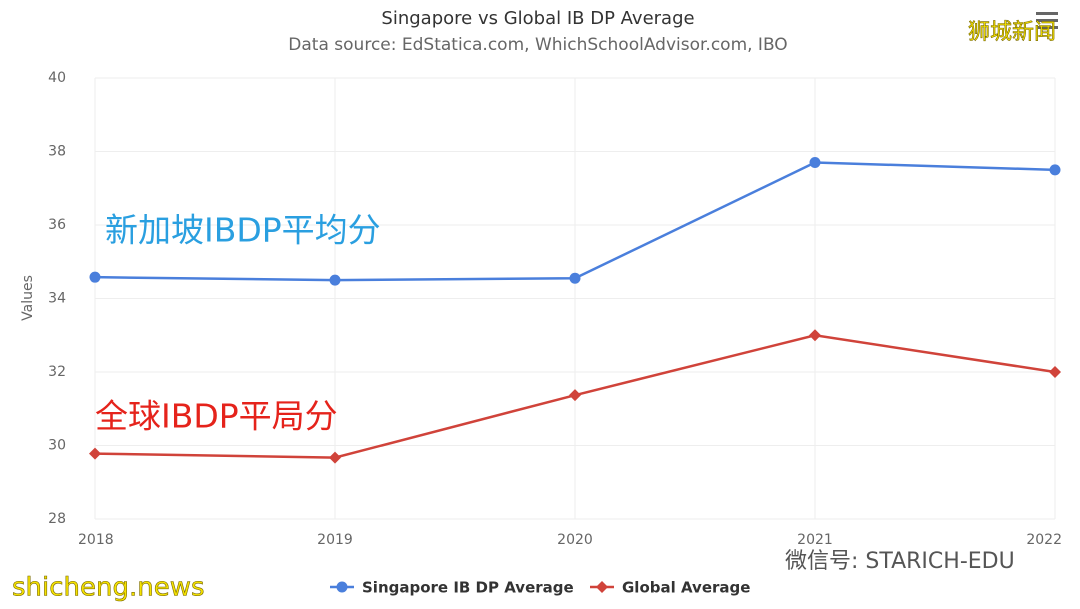  I want to click on legend-item: Global Average, so click(670, 588).